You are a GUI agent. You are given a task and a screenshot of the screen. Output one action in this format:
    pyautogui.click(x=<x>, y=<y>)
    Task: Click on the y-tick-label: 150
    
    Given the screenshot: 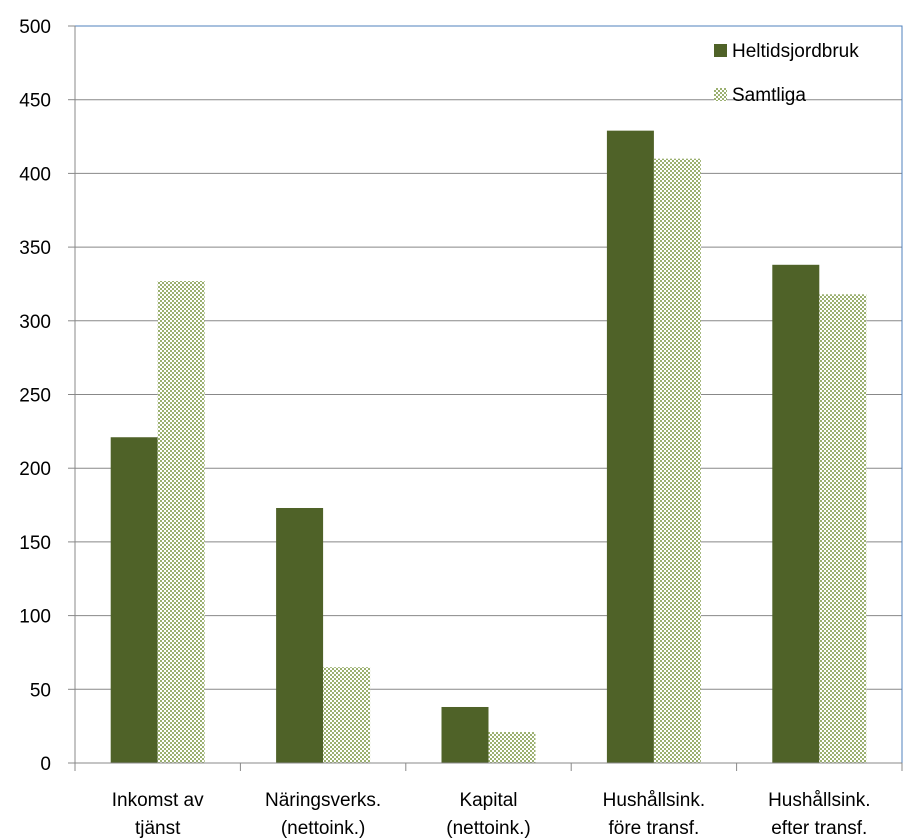 What is the action you would take?
    pyautogui.click(x=35, y=543)
    